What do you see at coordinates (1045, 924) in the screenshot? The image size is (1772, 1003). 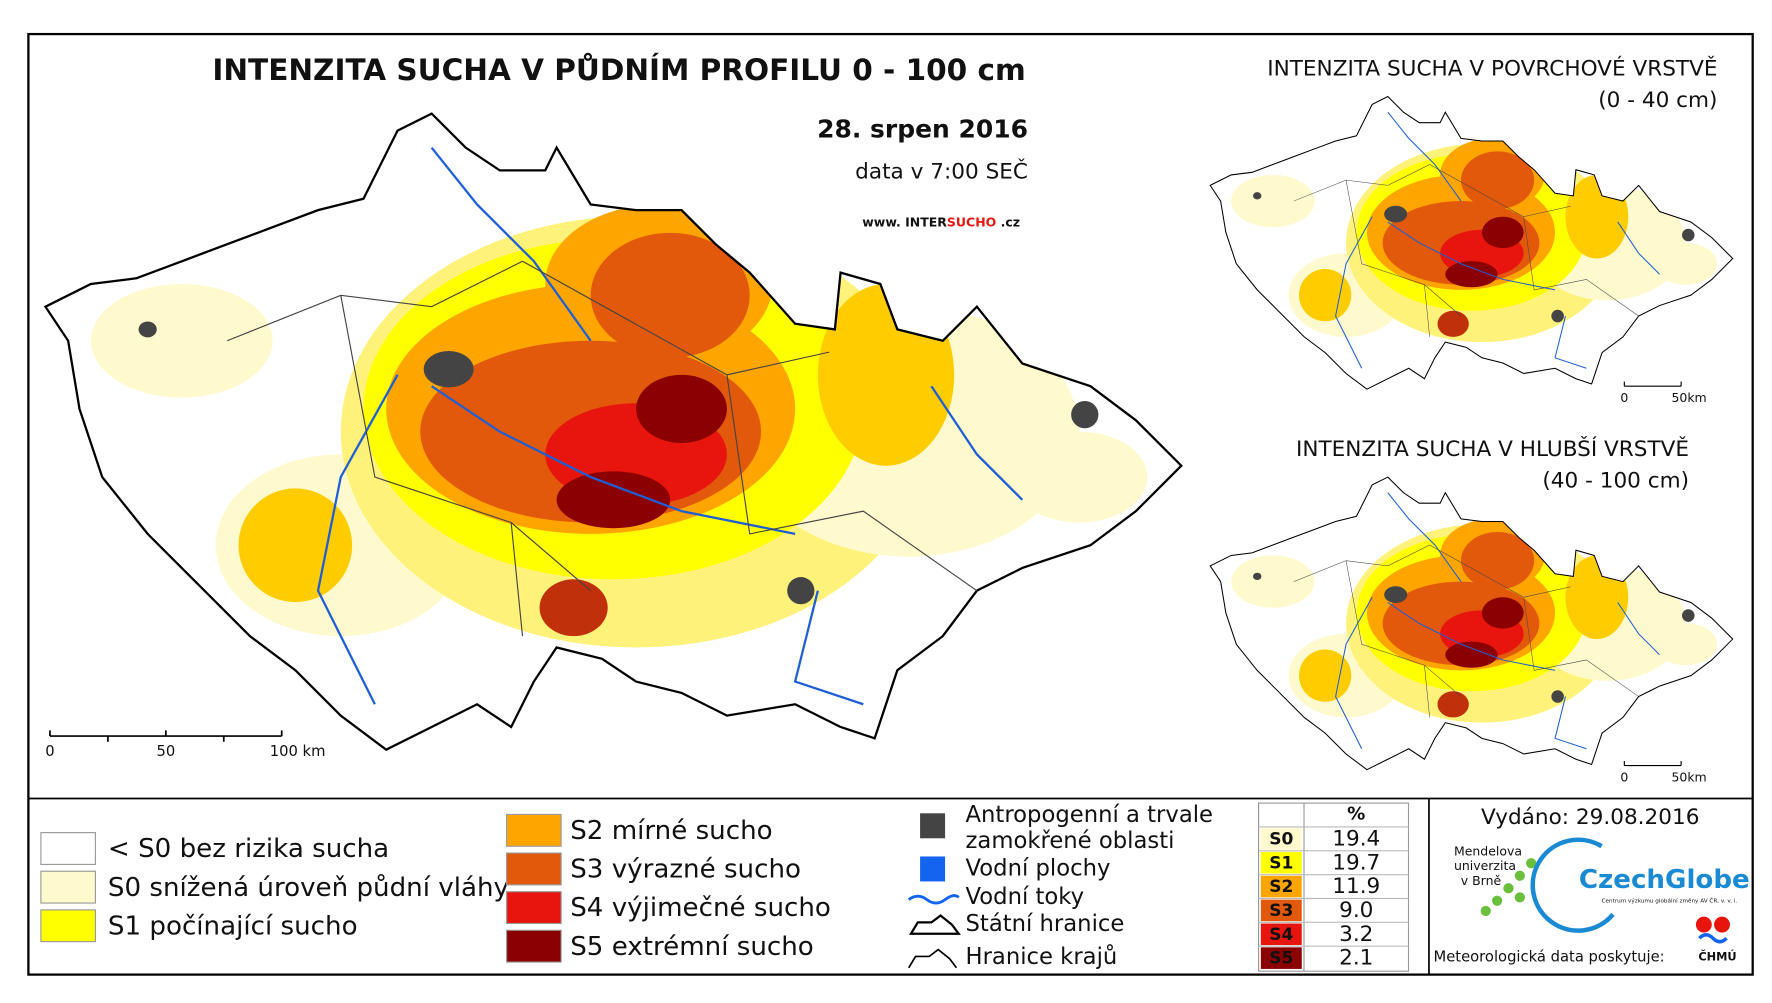 I see `legend-label: Státní hranice` at bounding box center [1045, 924].